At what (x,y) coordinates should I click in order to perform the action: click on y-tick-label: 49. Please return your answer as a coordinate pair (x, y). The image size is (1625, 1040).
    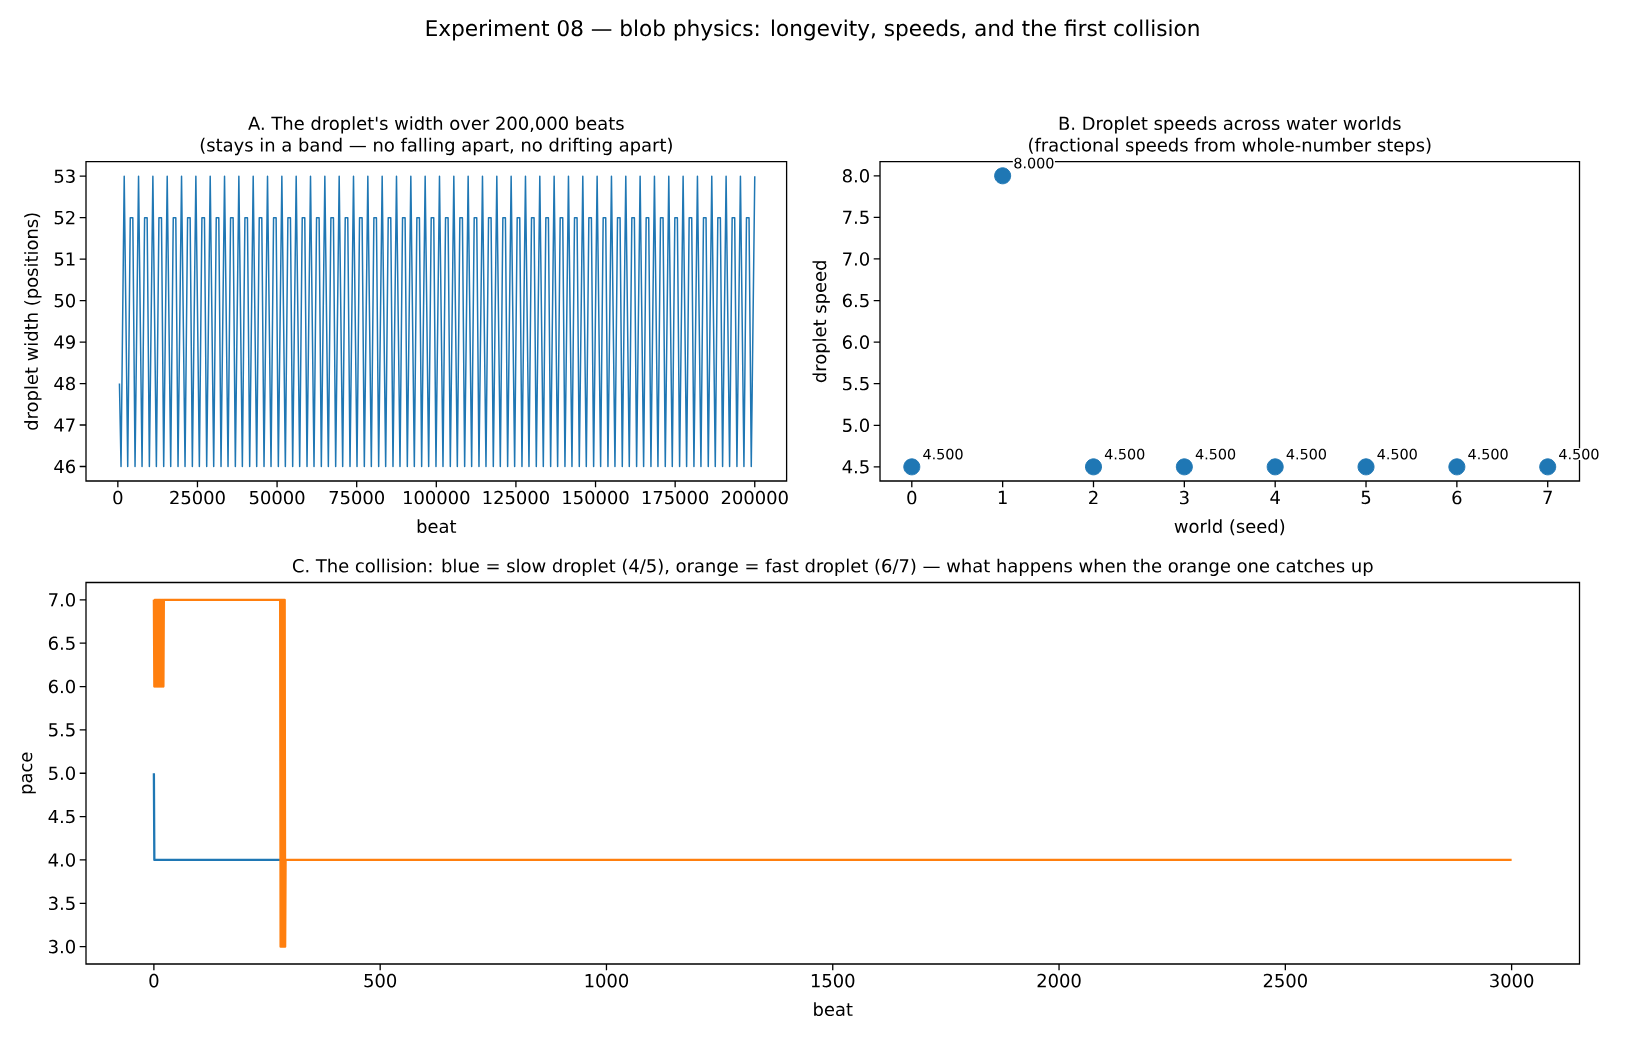
    Looking at the image, I should click on (64, 342).